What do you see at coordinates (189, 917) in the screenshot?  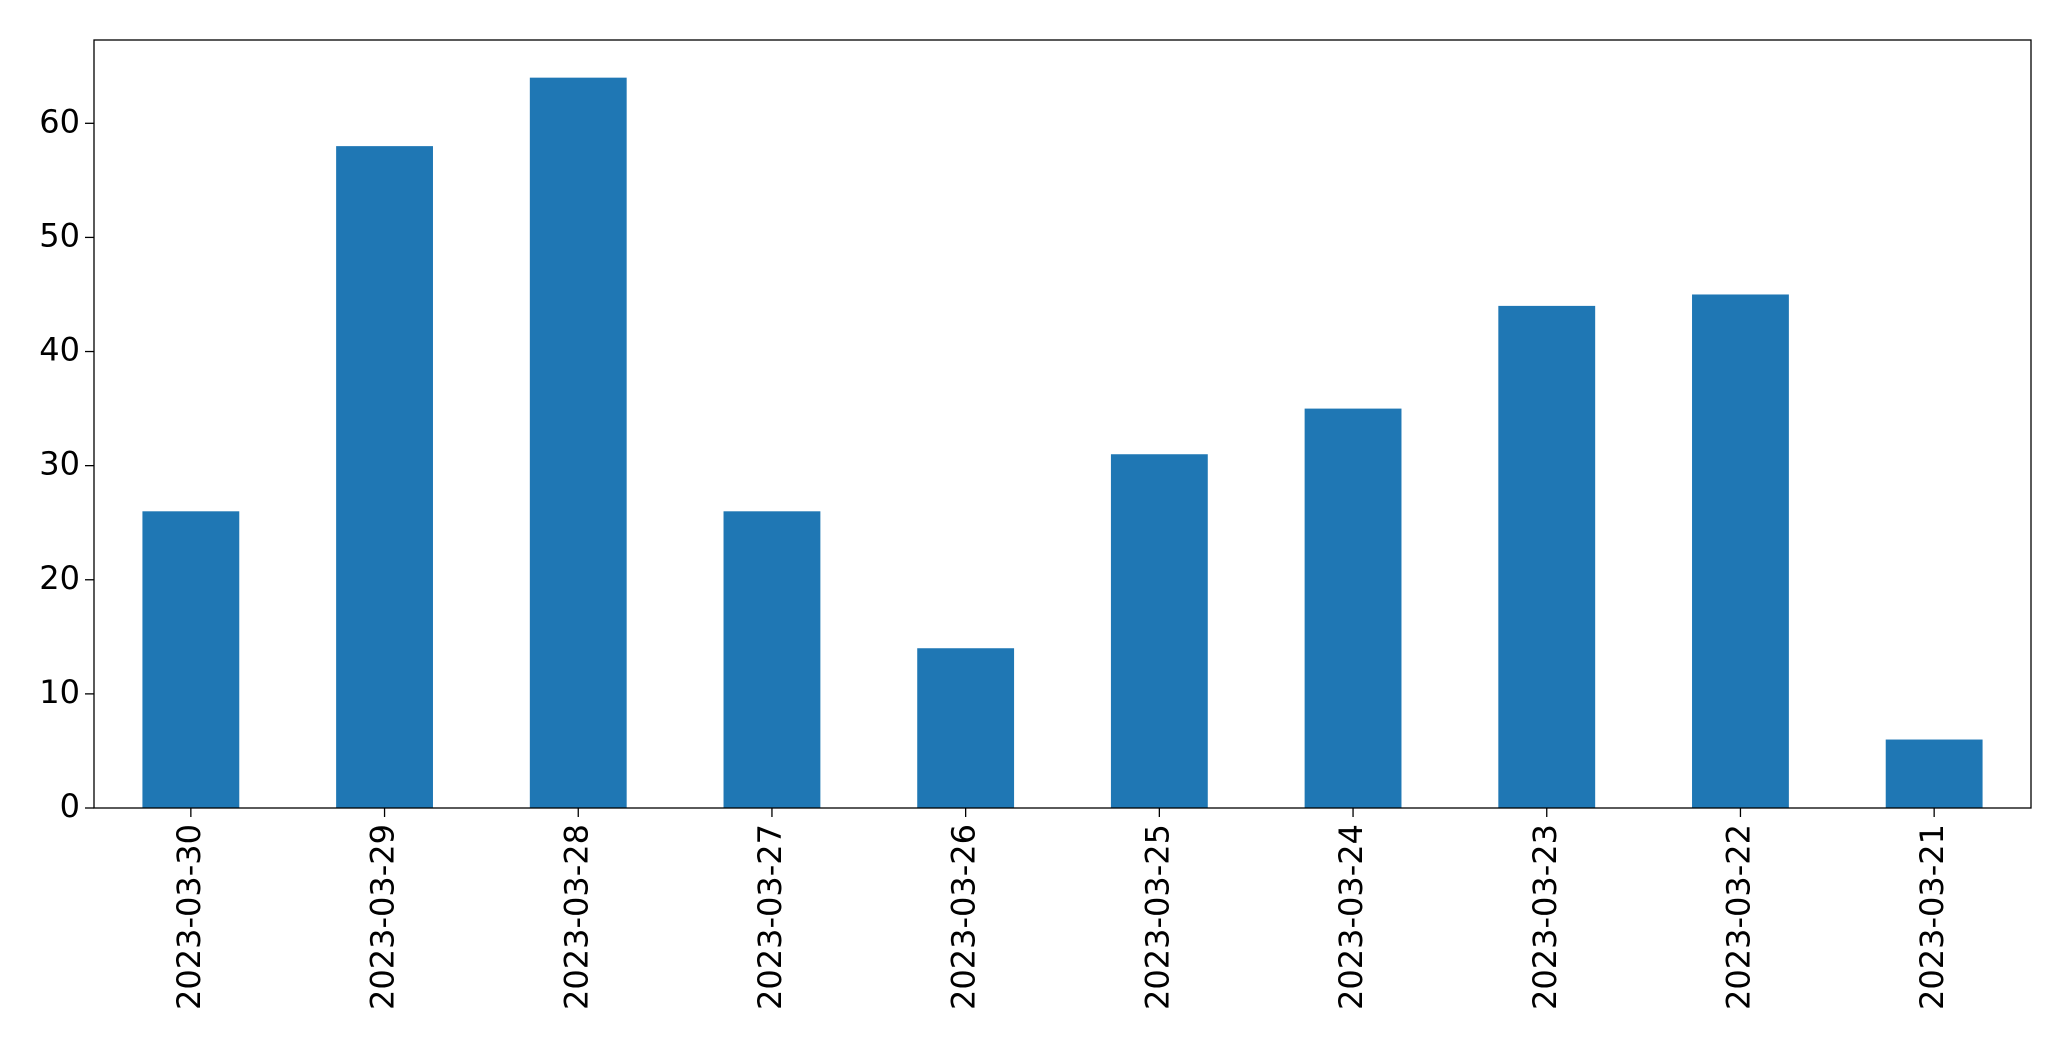 I see `x-tick-label: 2023-03-30` at bounding box center [189, 917].